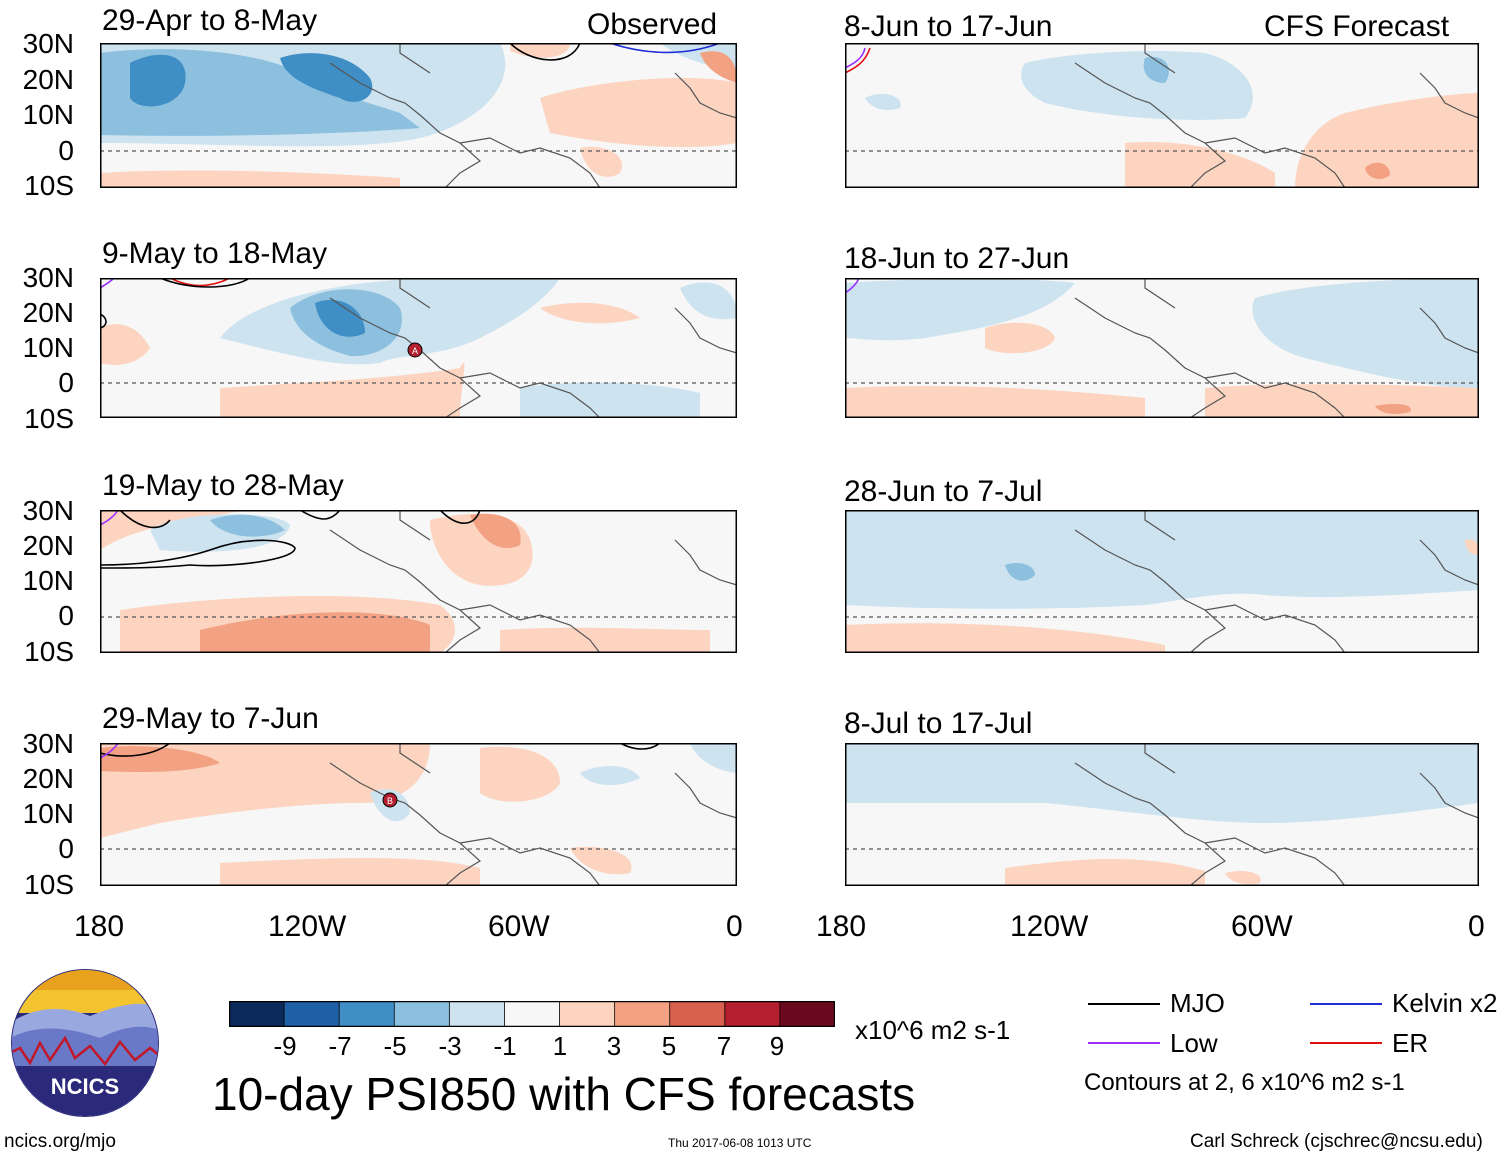 Image resolution: width=1510 pixels, height=1158 pixels. Describe the element at coordinates (933, 1030) in the screenshot. I see `units-label: x10^6 m2 s-1` at that location.